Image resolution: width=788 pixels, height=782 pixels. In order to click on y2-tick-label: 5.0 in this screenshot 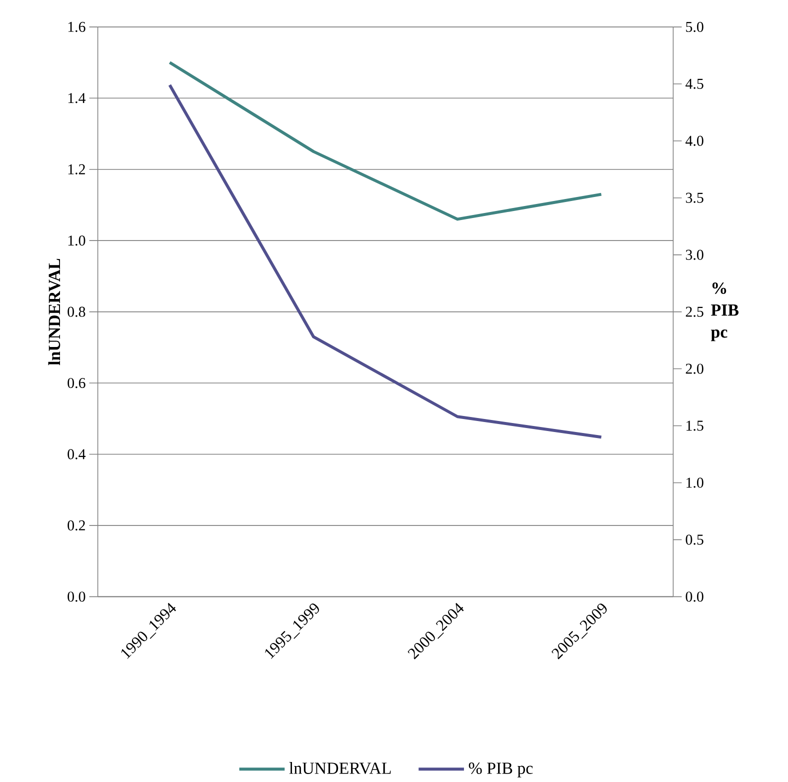, I will do `click(695, 27)`.